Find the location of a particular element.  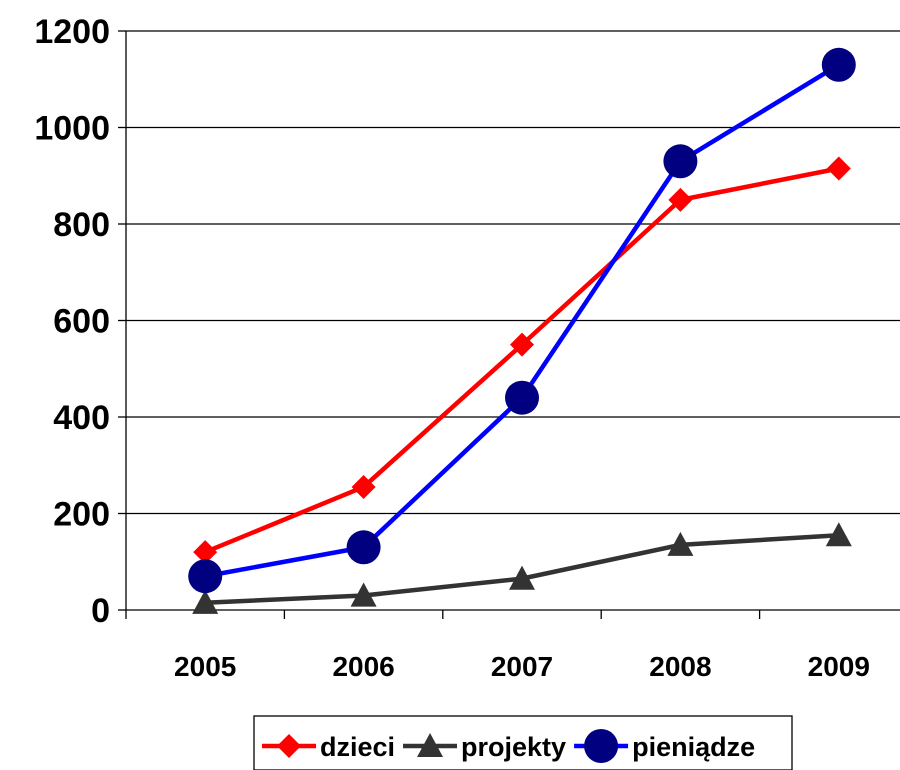

y-tick-label: 400 is located at coordinates (81, 418).